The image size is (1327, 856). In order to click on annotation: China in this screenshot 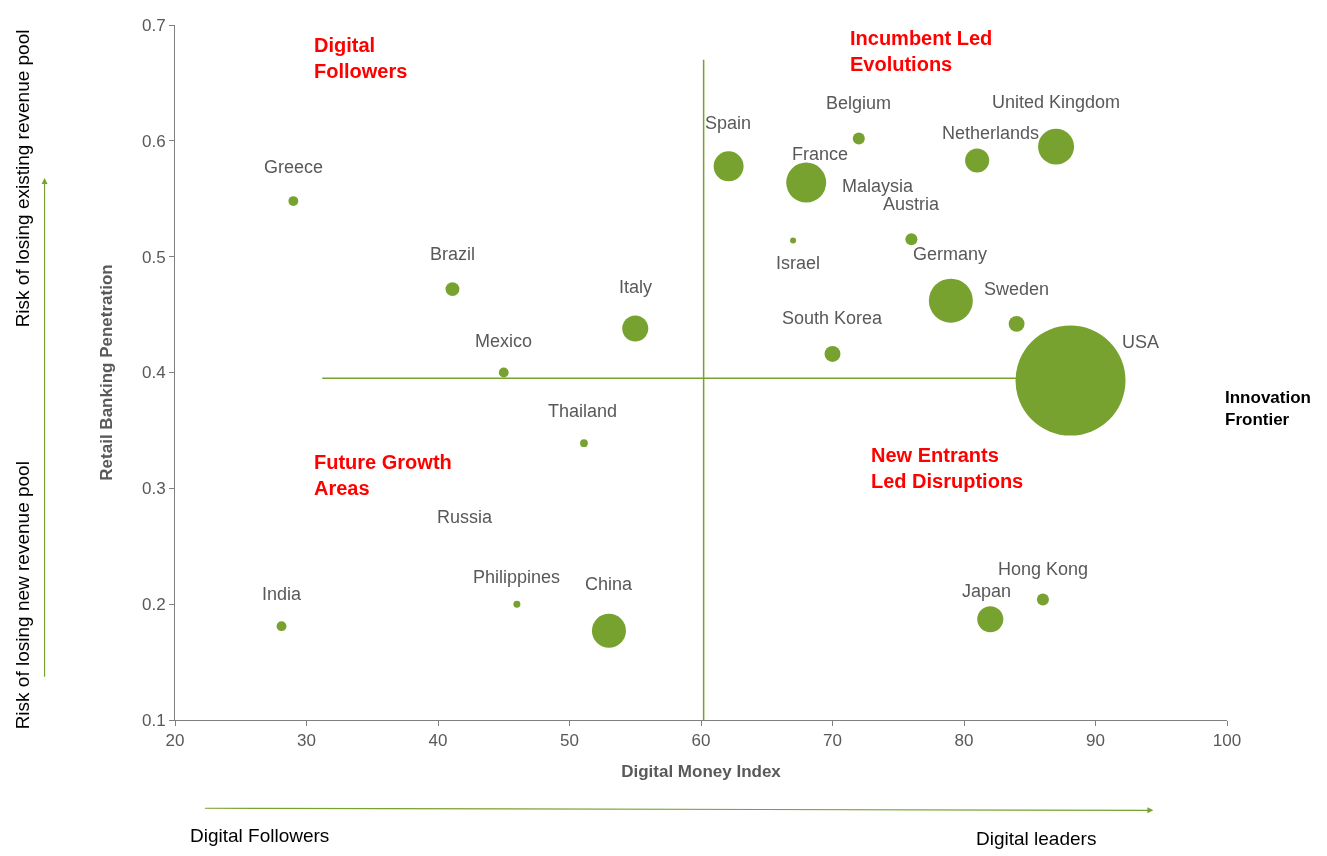, I will do `click(609, 584)`.